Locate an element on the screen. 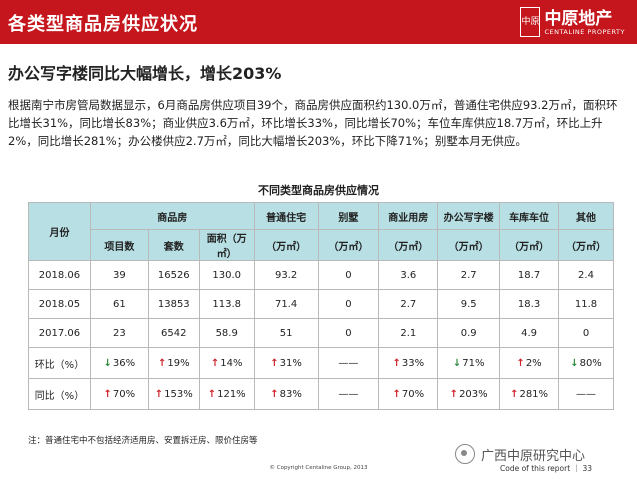 Image resolution: width=637 pixels, height=479 pixels. cell-area: 113.8 is located at coordinates (226, 304).